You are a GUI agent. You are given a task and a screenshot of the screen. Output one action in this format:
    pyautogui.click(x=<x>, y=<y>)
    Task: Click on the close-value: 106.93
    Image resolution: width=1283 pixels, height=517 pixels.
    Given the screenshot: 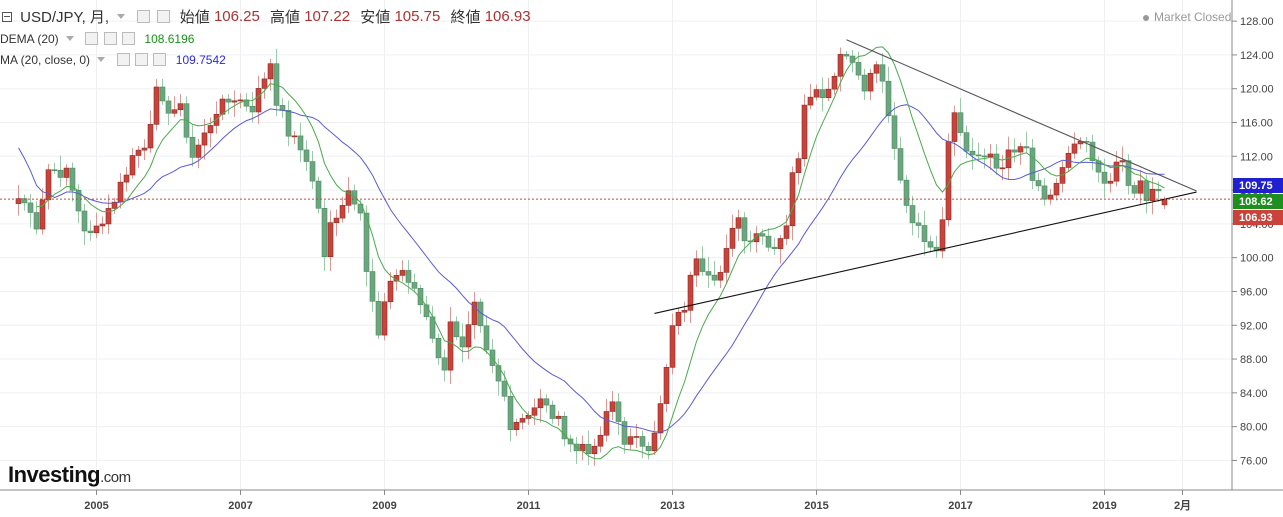 What is the action you would take?
    pyautogui.click(x=507, y=16)
    